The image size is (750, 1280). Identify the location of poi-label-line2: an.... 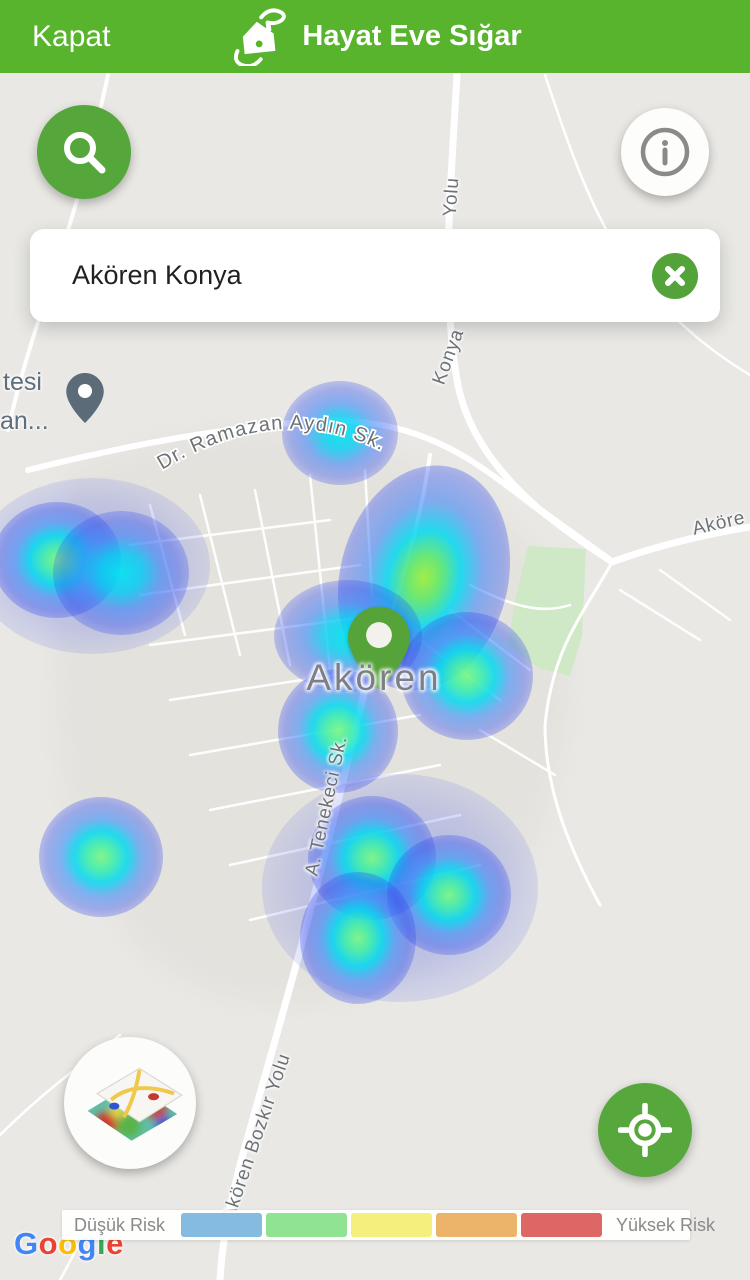
(24, 421).